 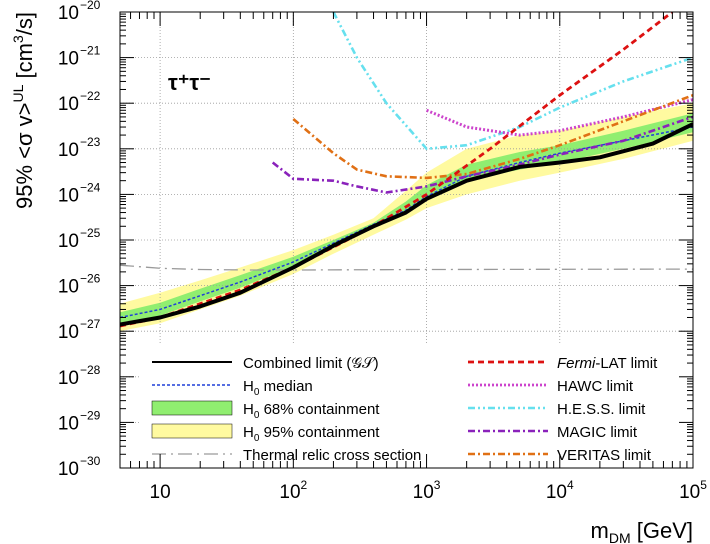 I want to click on y-tick-exponent: −28, so click(x=90, y=370).